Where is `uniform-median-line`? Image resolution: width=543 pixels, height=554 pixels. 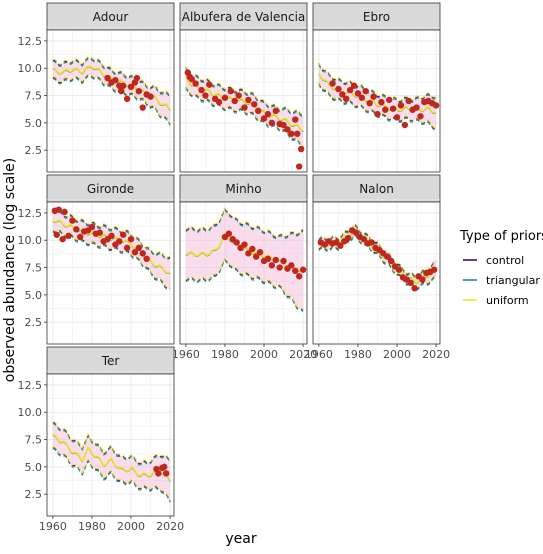 uniform-median-line is located at coordinates (244, 104).